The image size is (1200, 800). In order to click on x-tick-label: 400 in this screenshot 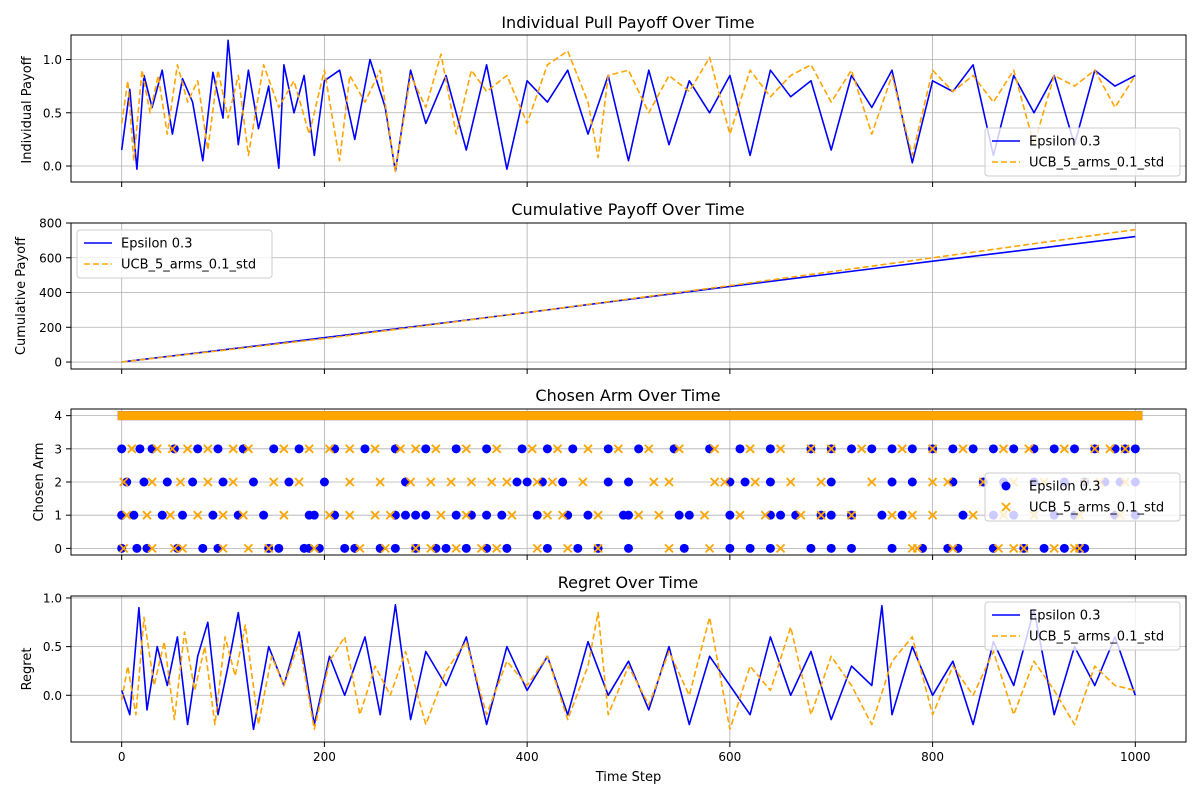, I will do `click(527, 757)`.